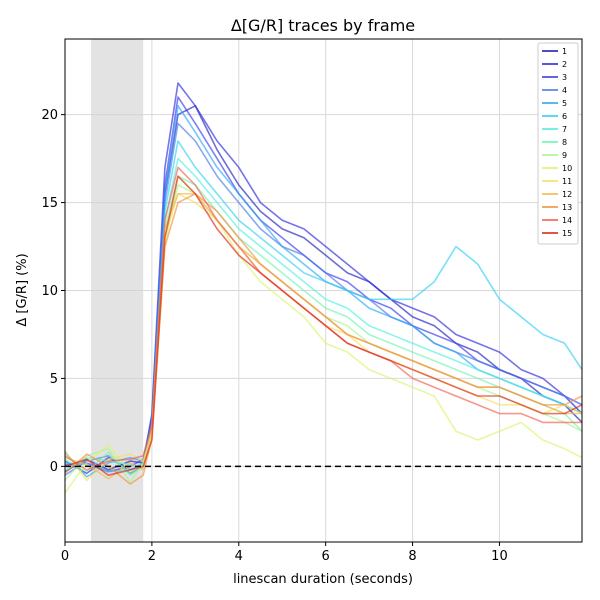  I want to click on y-tick-label: 20, so click(49, 115).